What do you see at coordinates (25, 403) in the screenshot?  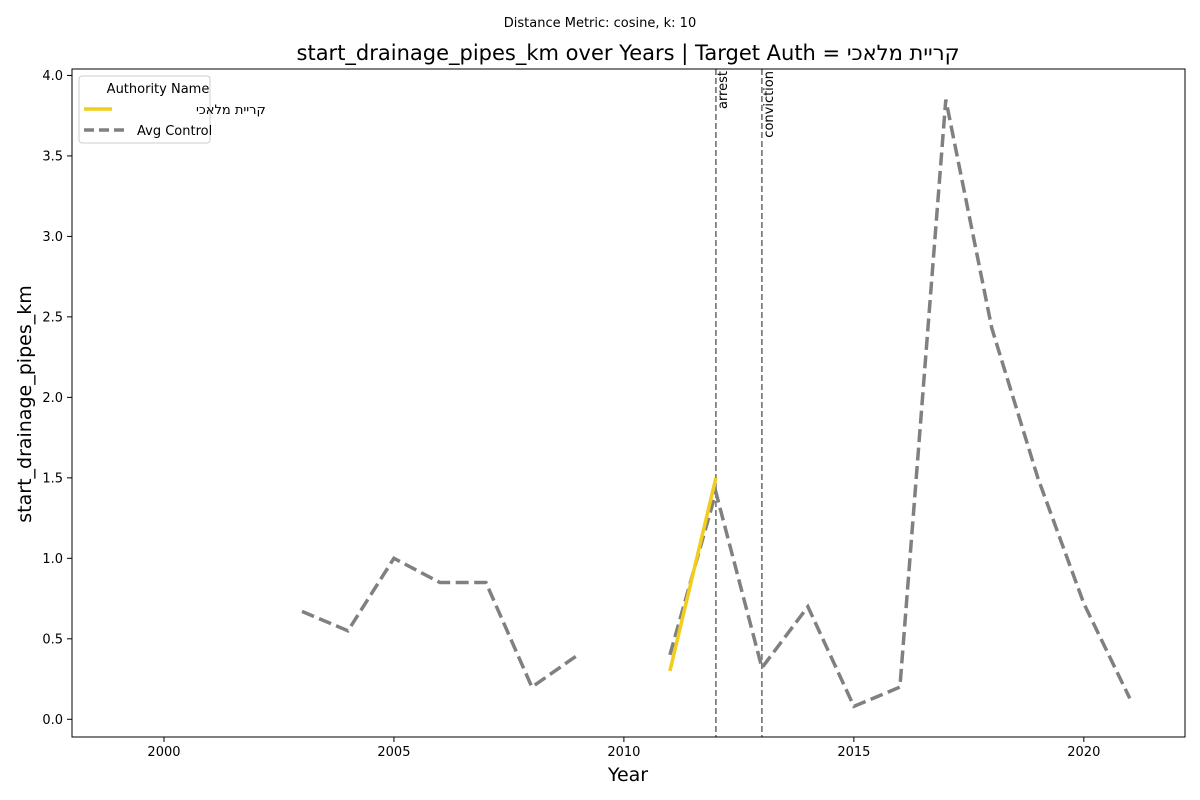 I see `y-axis-label: start_drainage_pipes_km` at bounding box center [25, 403].